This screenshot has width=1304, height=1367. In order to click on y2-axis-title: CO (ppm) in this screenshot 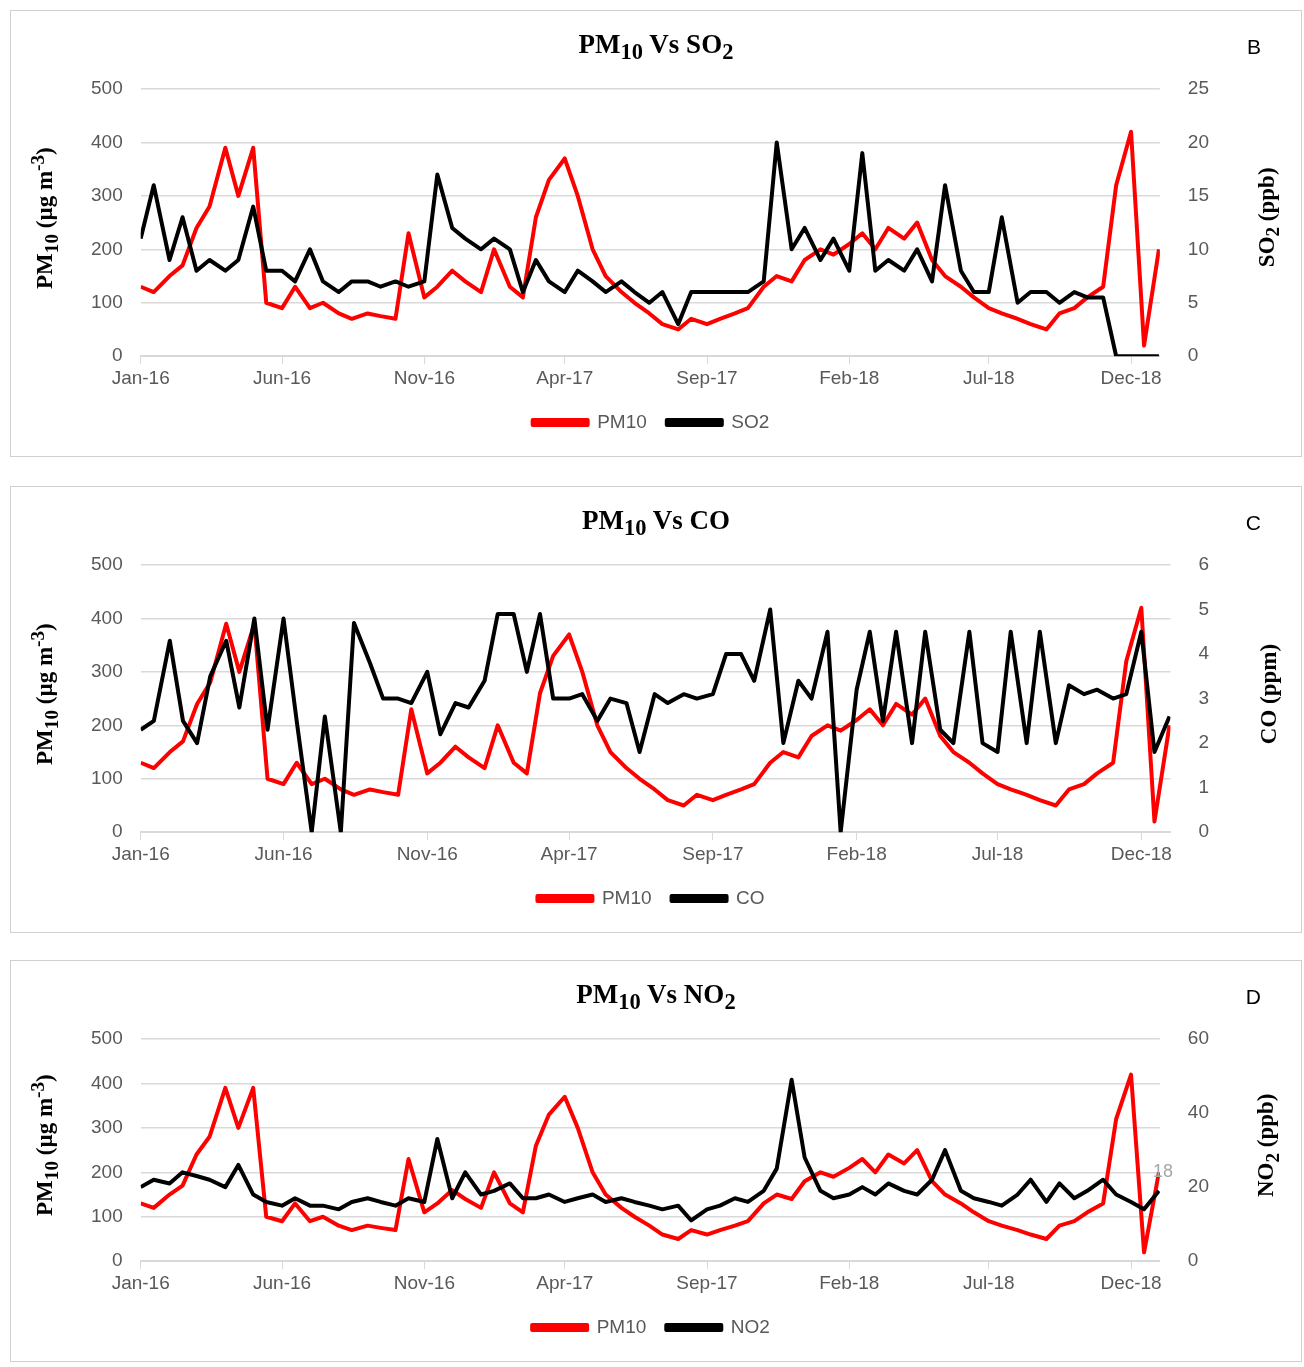, I will do `click(1269, 693)`.